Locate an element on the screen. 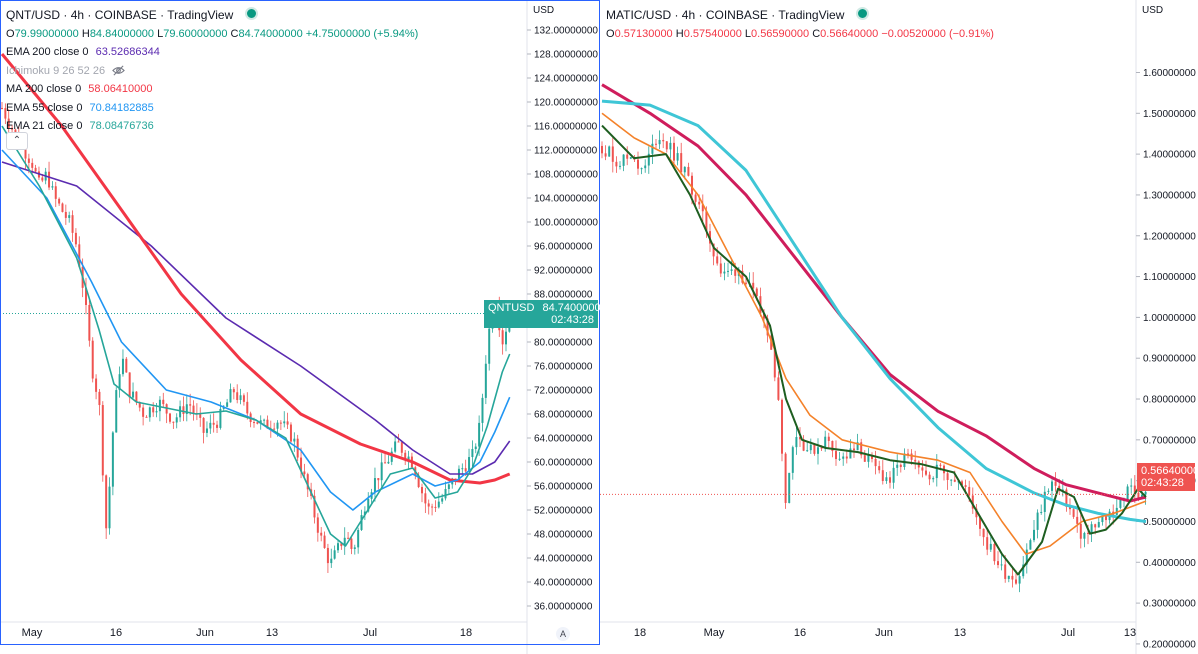 This screenshot has height=654, width=1198. matic-exchange: COINBASE is located at coordinates (736, 15).